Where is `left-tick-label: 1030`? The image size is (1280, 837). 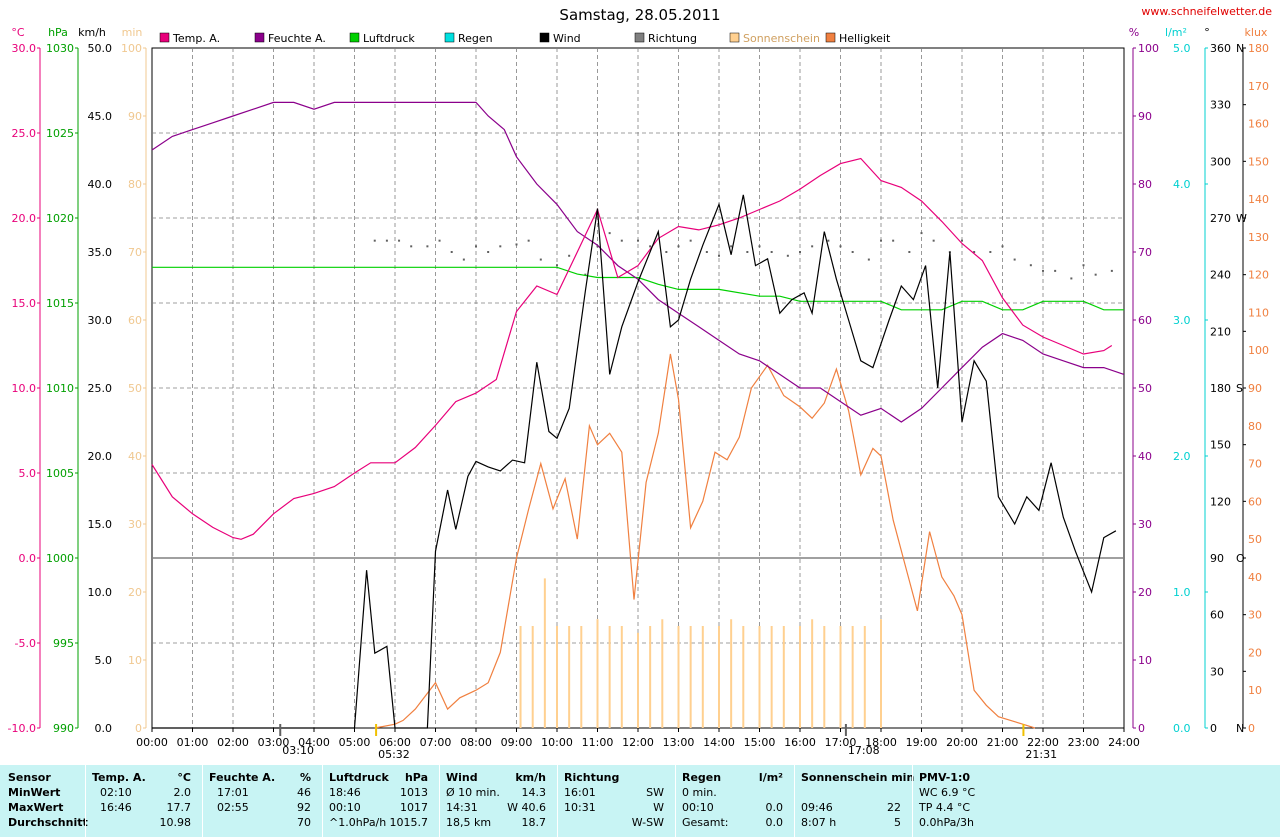 left-tick-label: 1030 is located at coordinates (60, 48).